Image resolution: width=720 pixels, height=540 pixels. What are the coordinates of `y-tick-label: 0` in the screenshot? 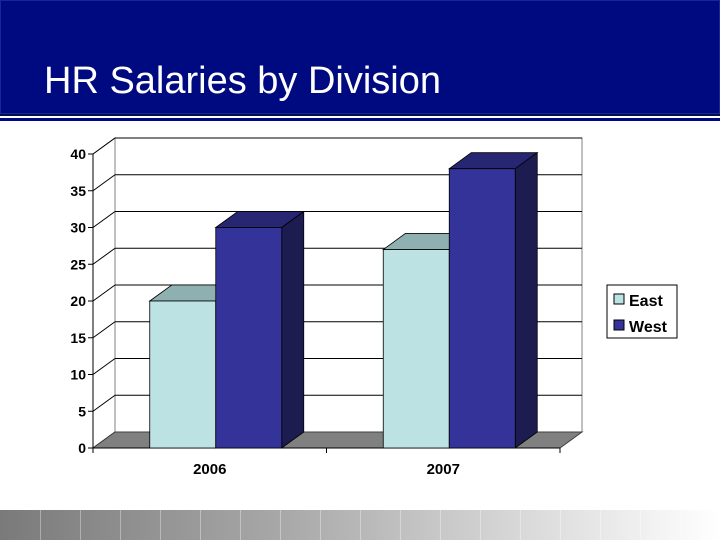 It's located at (82, 448).